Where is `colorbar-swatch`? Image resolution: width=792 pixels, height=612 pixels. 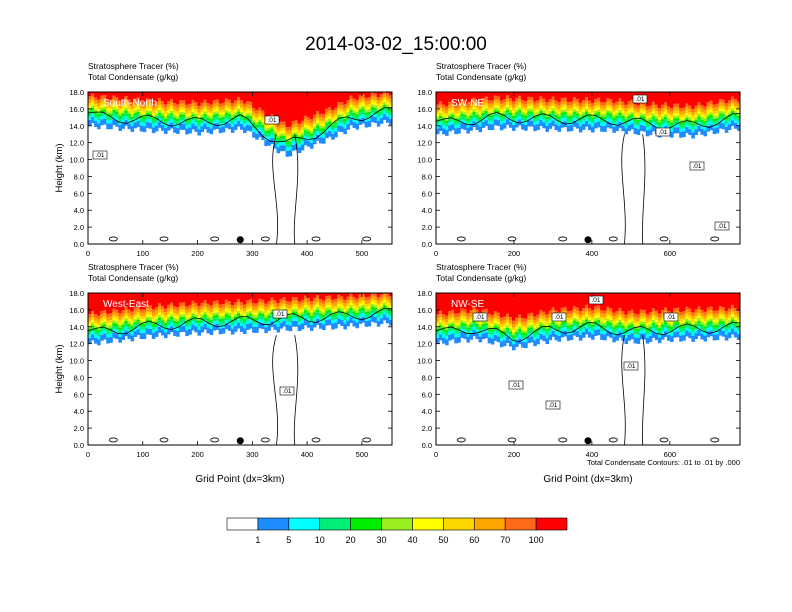 colorbar-swatch is located at coordinates (489, 524).